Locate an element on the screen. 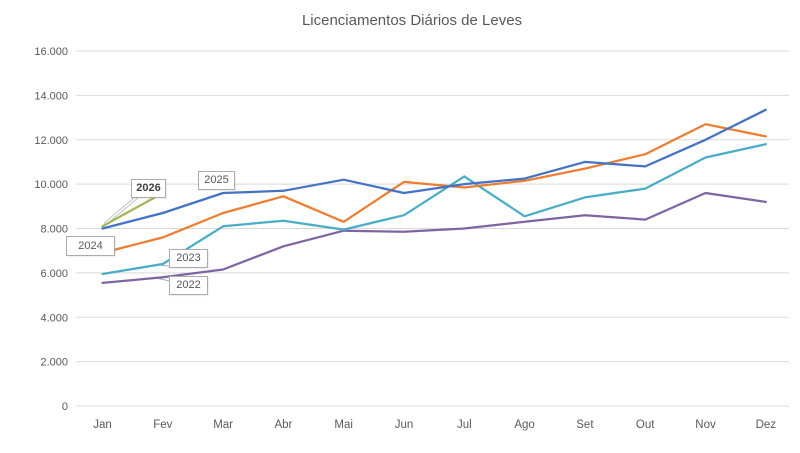 The width and height of the screenshot is (800, 453). y-tick-label: 16.000 is located at coordinates (51, 52).